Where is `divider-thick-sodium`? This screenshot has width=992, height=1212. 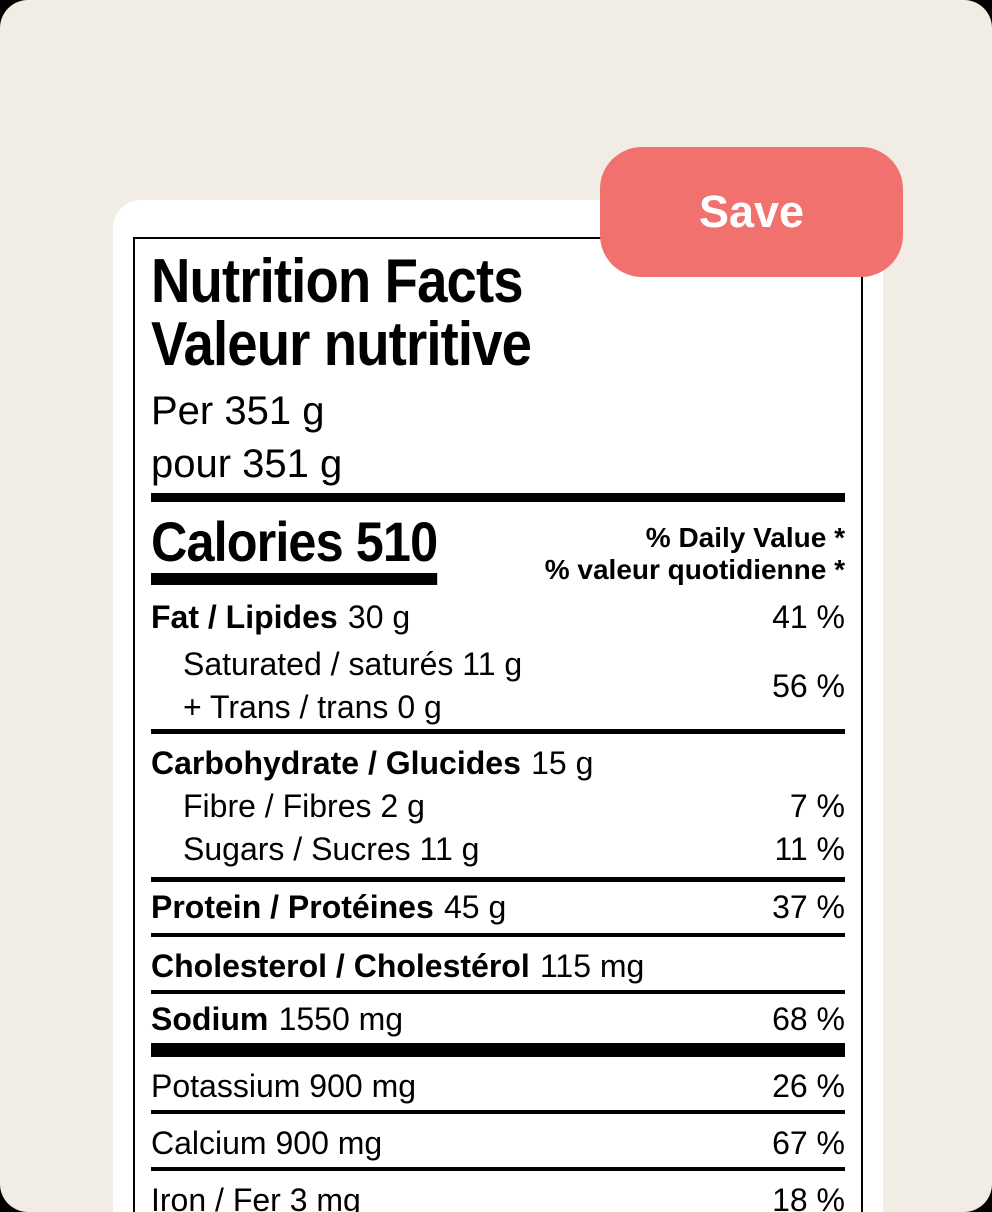 divider-thick-sodium is located at coordinates (498, 1050).